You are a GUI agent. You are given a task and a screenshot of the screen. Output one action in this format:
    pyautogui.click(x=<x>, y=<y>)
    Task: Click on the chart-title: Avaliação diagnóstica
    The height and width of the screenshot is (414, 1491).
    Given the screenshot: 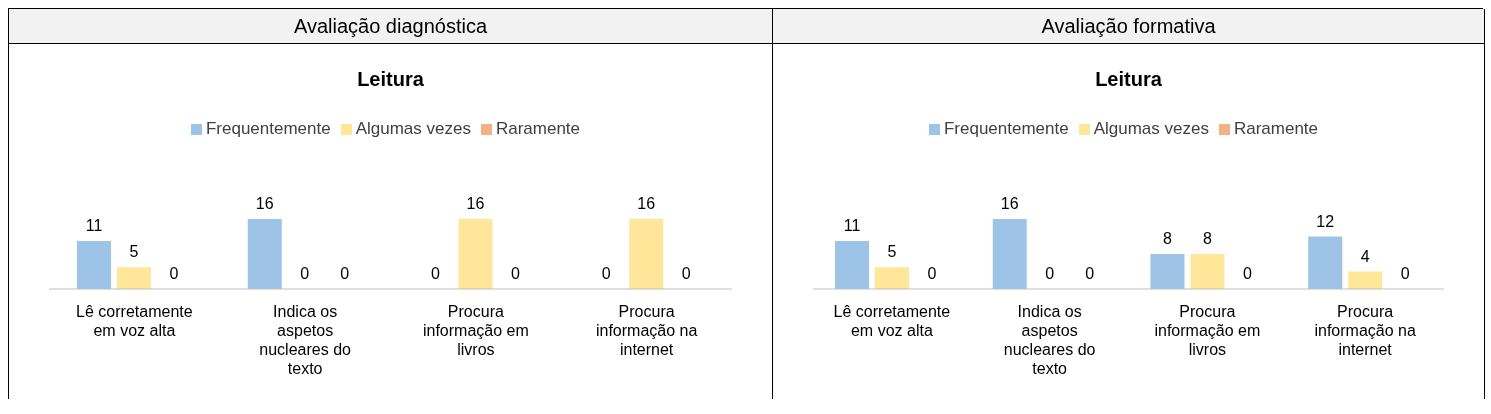 What is the action you would take?
    pyautogui.click(x=390, y=26)
    